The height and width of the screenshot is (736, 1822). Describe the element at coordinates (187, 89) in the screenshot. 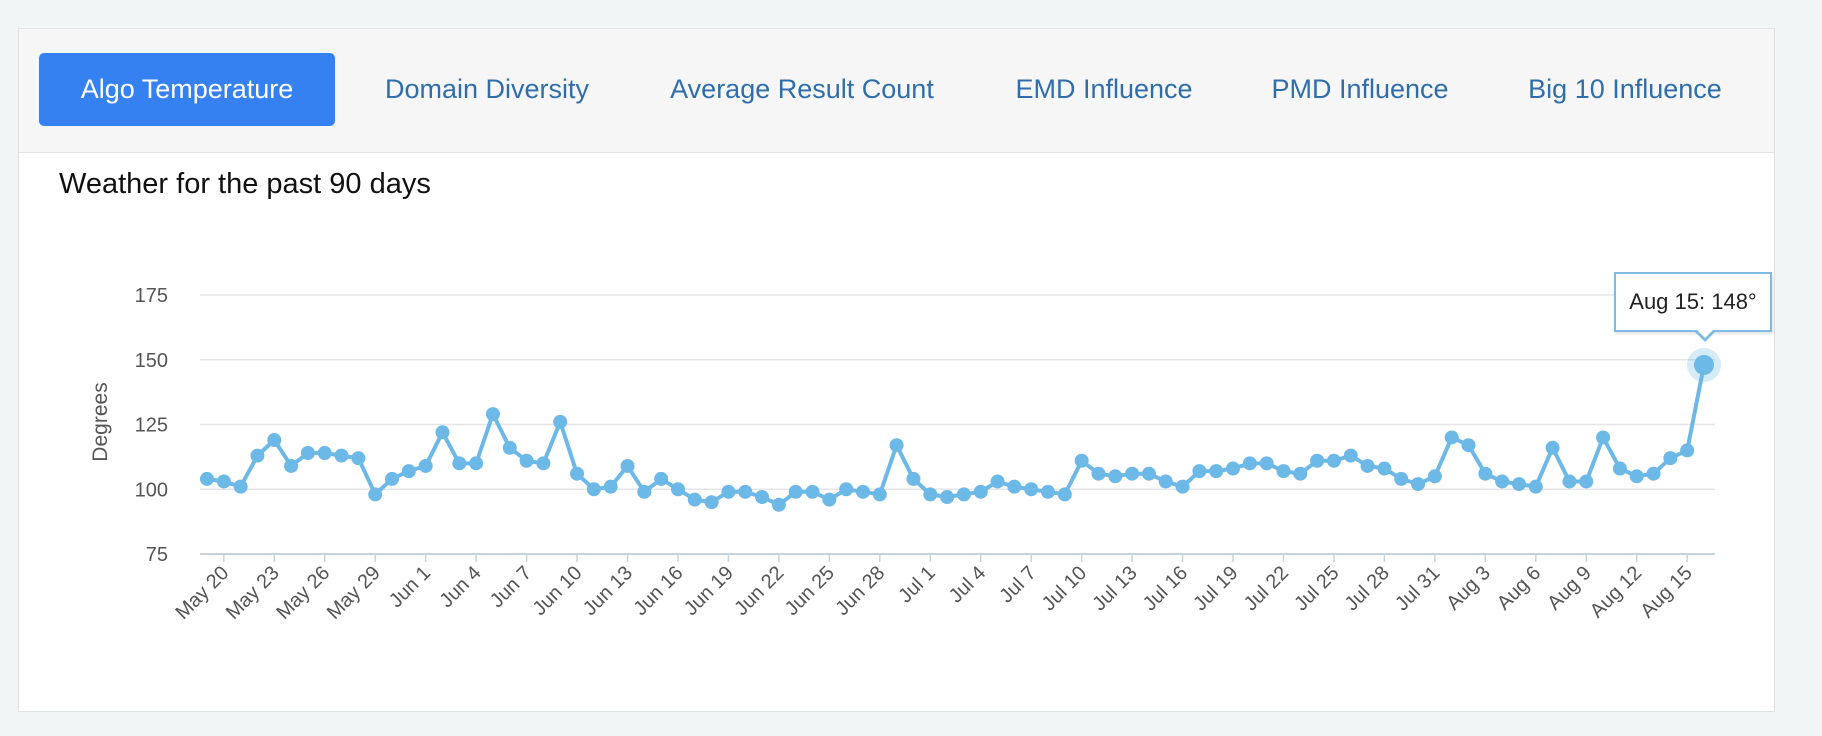

I see `tab-algo-temperature: Algo Temperature` at that location.